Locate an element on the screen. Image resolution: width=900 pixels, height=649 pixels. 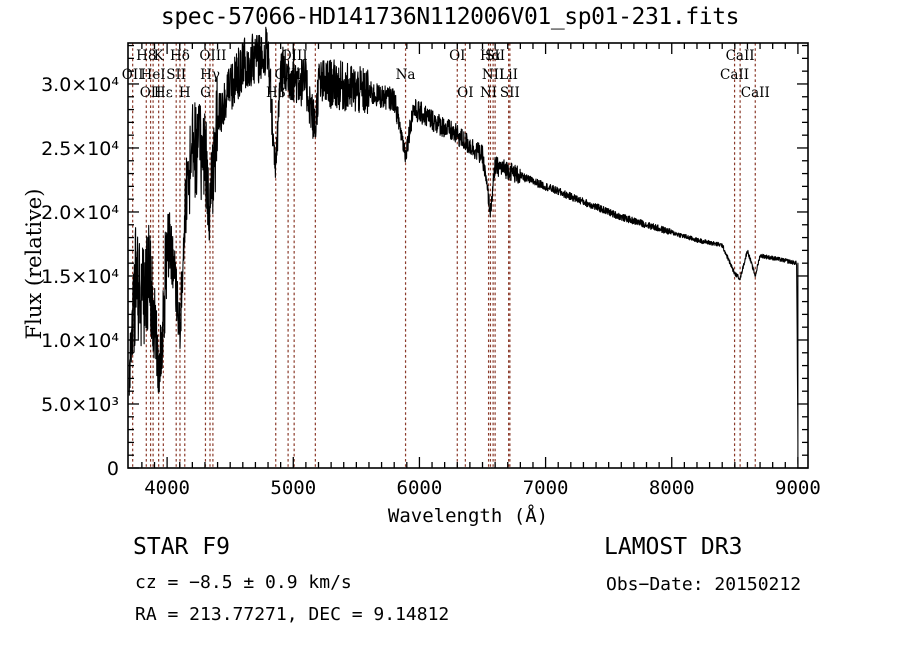
line-label-LiI: LiI is located at coordinates (508, 75).